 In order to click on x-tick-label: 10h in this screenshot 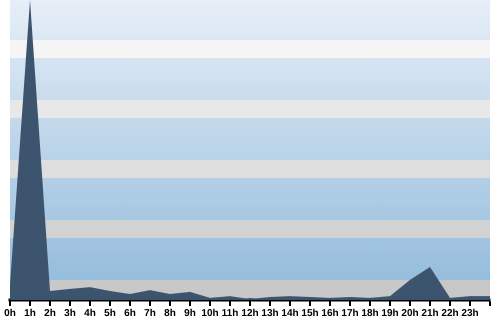, I will do `click(210, 313)`.